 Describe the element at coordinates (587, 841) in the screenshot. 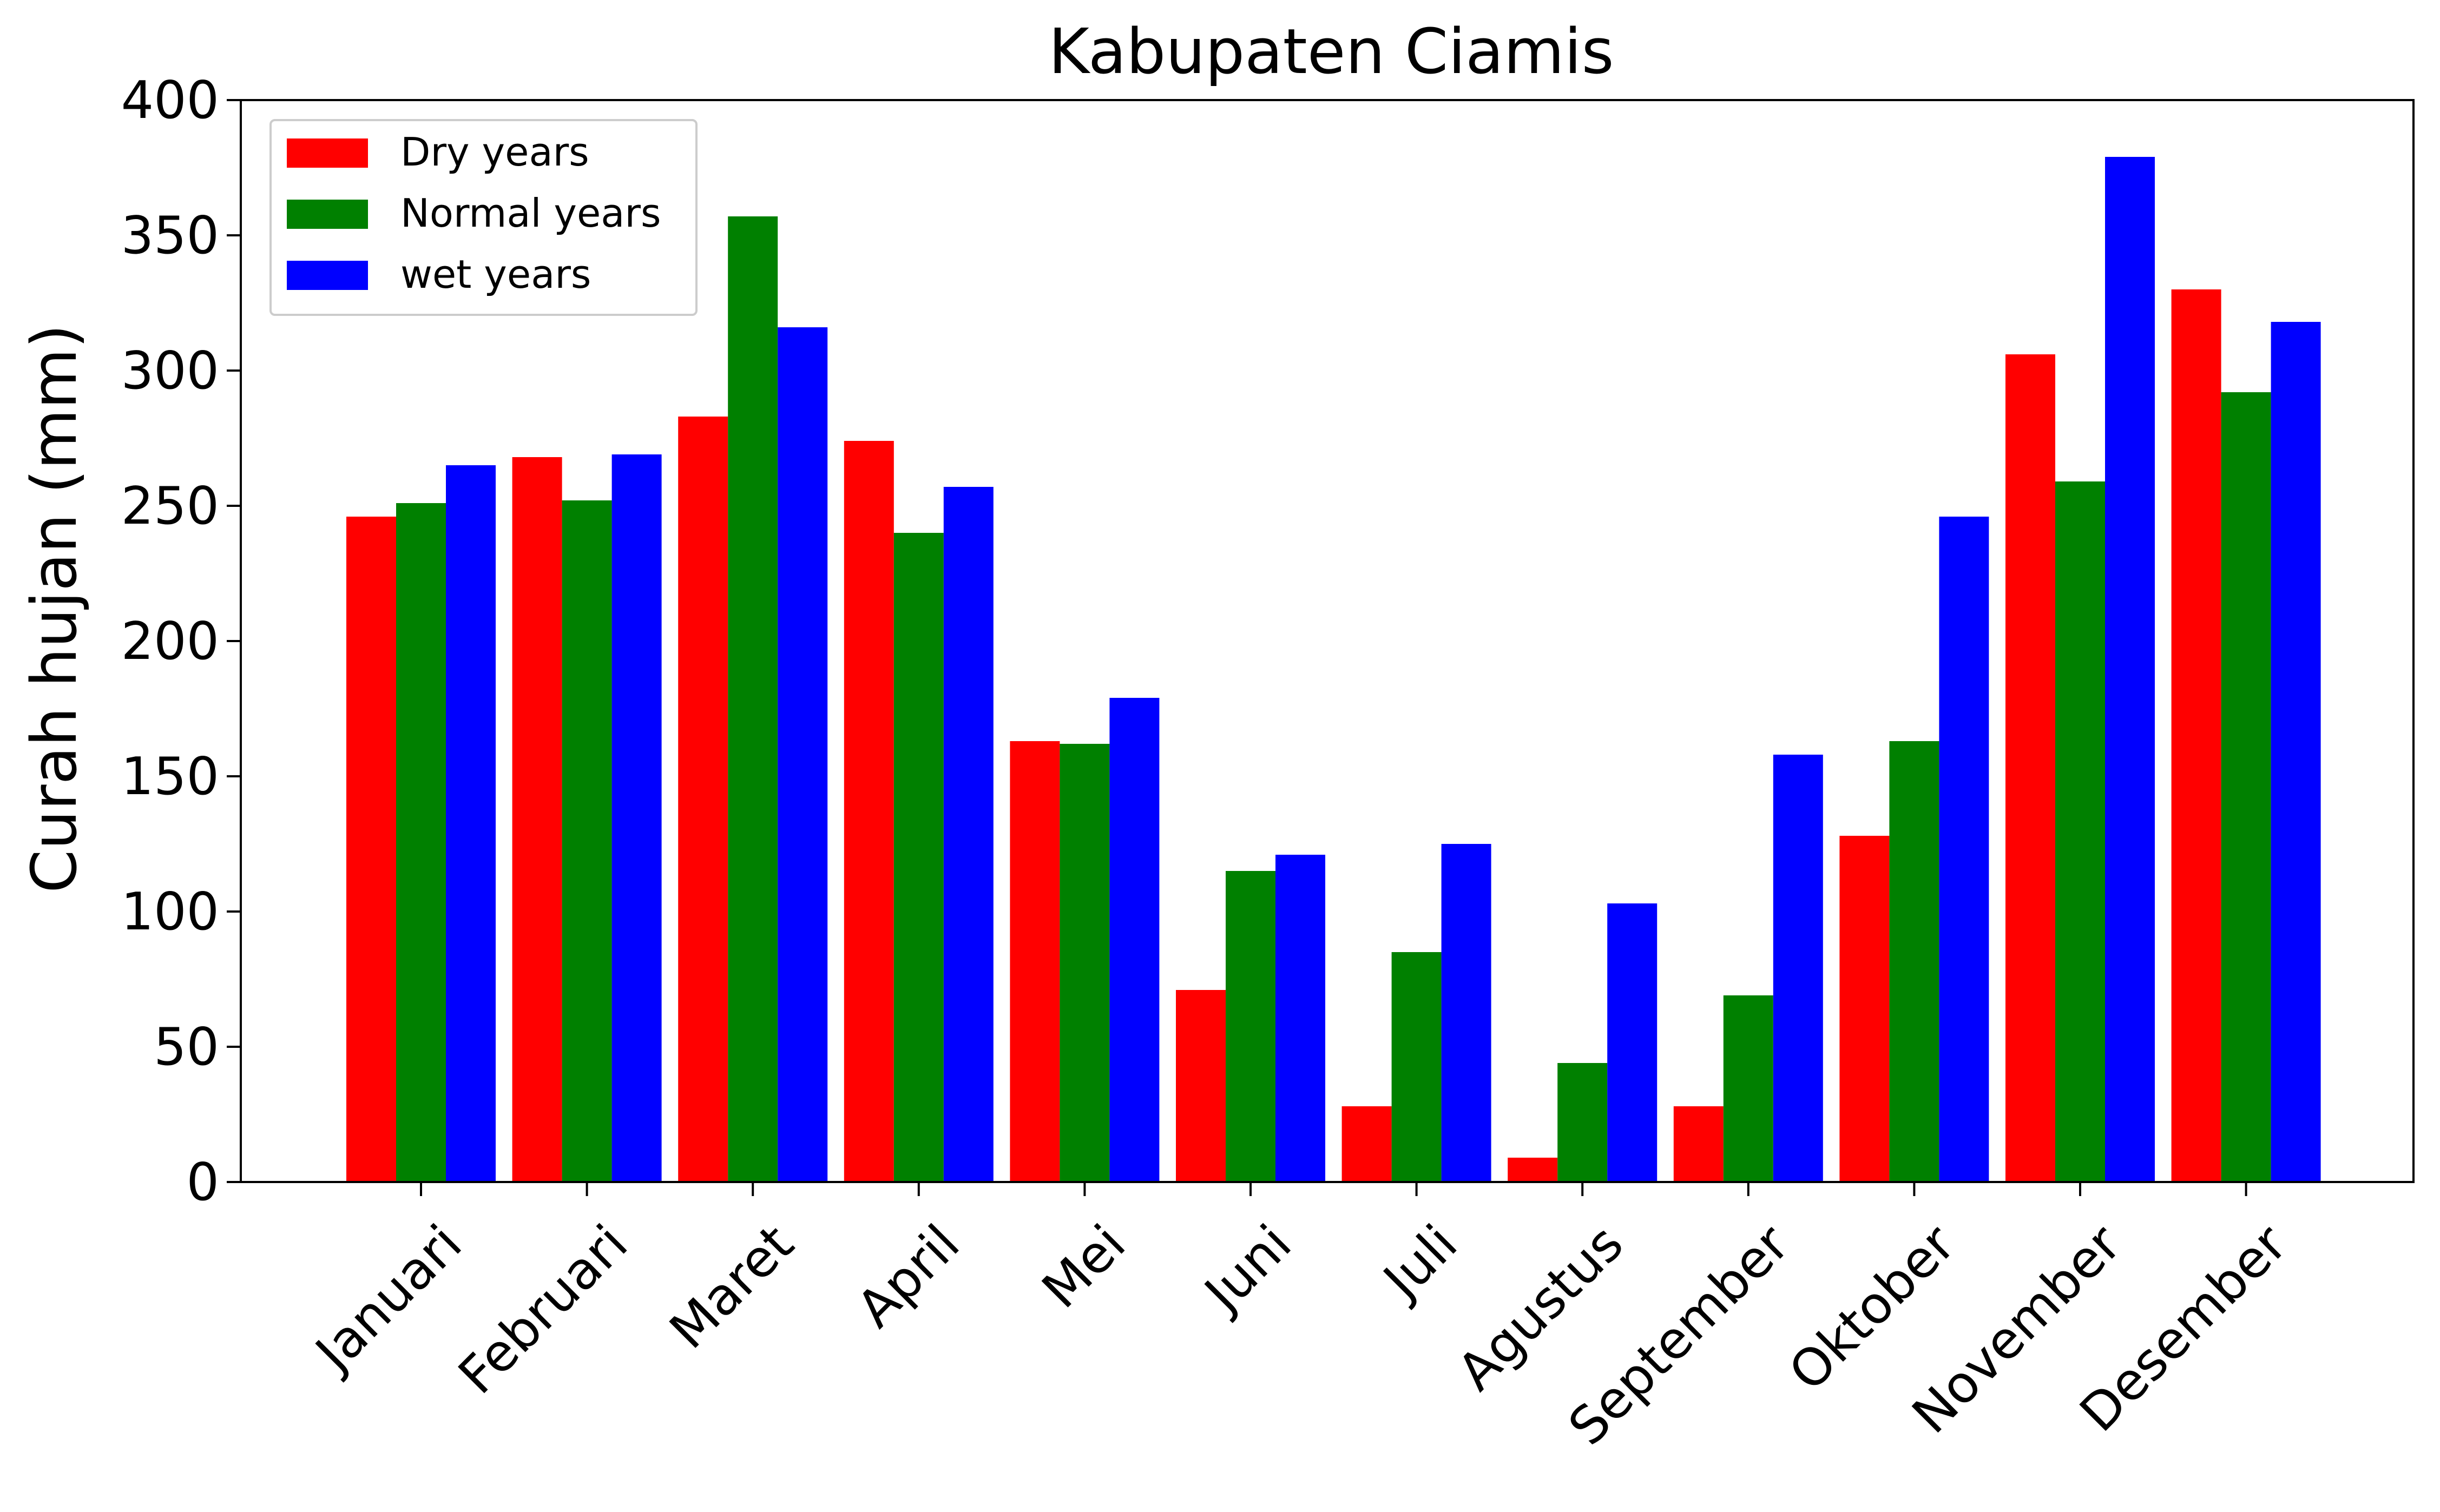

I see `bar-normal-years-februari` at that location.